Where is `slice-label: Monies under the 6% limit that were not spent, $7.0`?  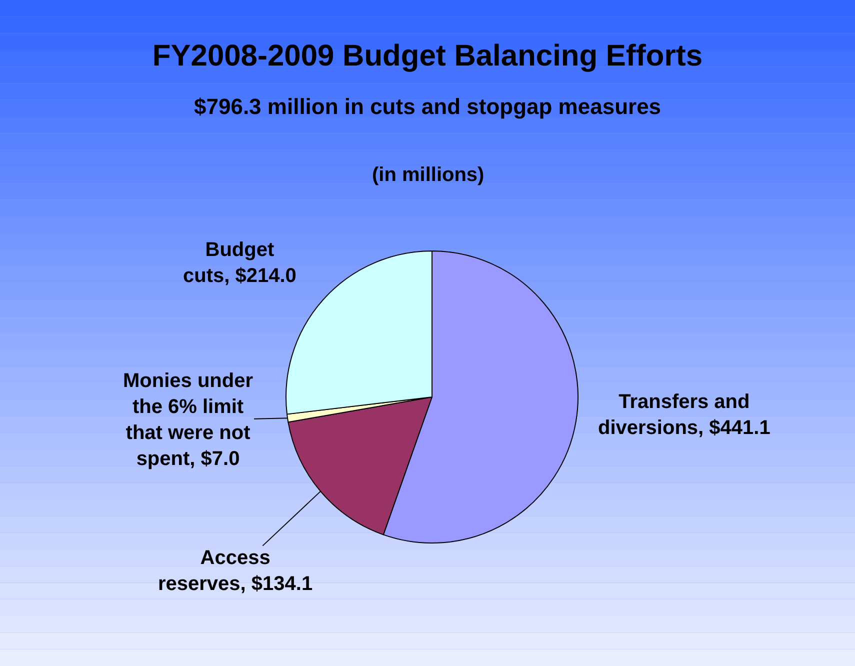
slice-label: Monies under the 6% limit that were not spent, $7.0 is located at coordinates (188, 420).